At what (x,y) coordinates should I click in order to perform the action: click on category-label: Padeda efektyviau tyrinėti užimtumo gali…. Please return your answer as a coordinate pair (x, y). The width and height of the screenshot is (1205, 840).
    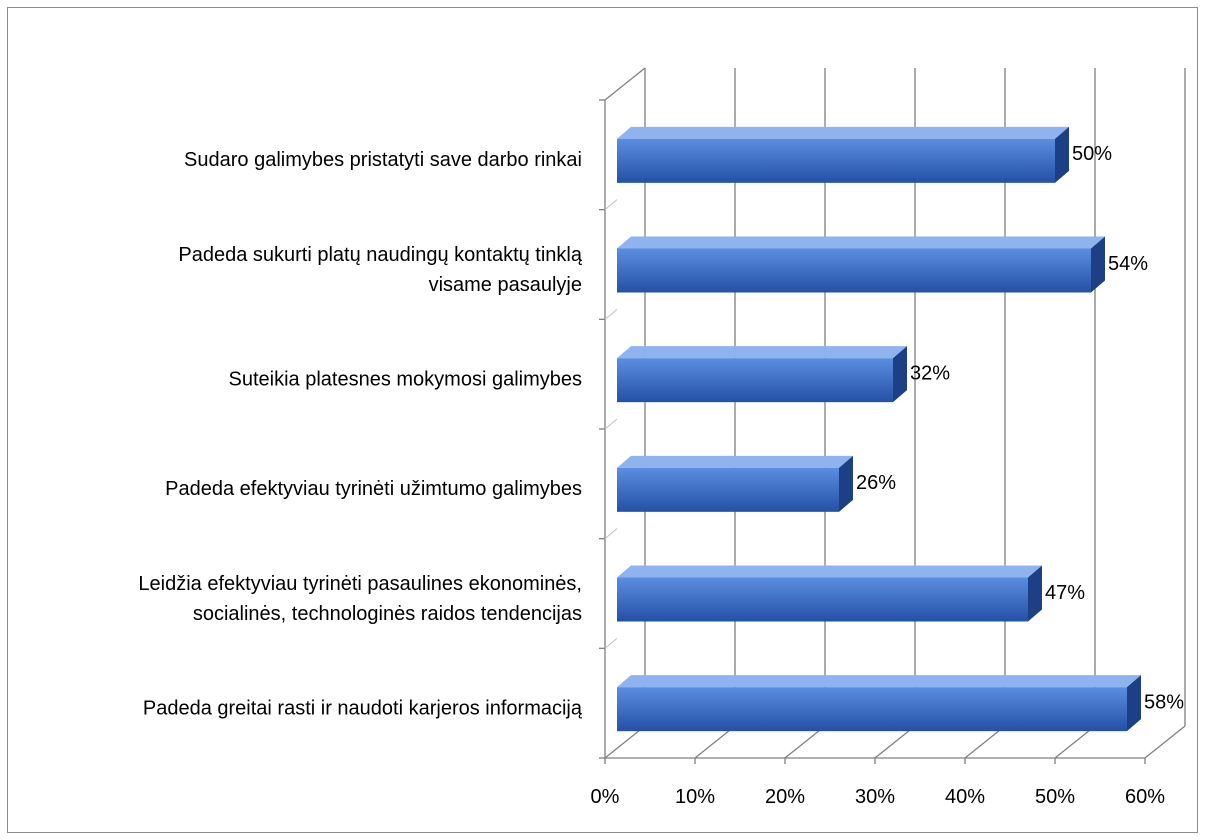
    Looking at the image, I should click on (373, 489).